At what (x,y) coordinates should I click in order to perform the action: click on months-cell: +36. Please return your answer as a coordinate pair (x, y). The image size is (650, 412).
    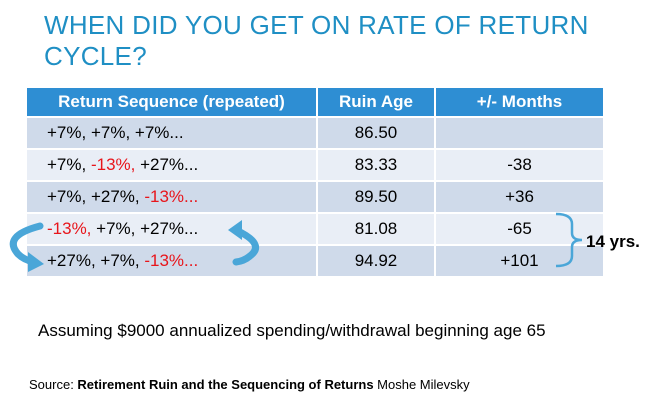
    Looking at the image, I should click on (519, 196).